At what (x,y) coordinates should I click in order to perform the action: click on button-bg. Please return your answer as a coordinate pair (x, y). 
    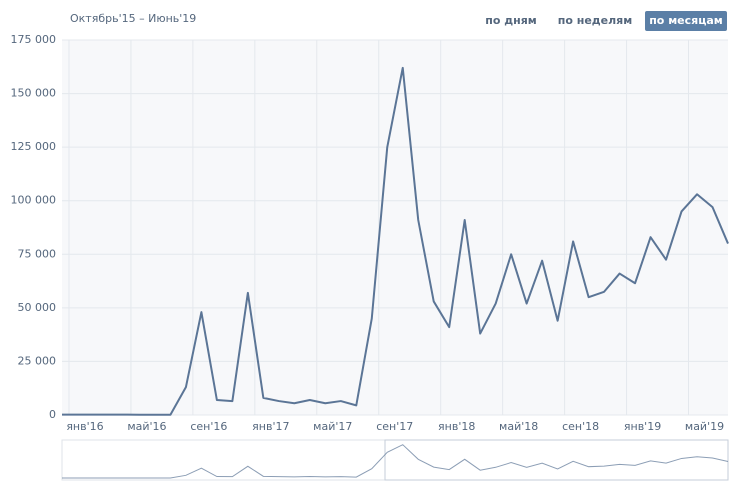
    Looking at the image, I should click on (686, 21).